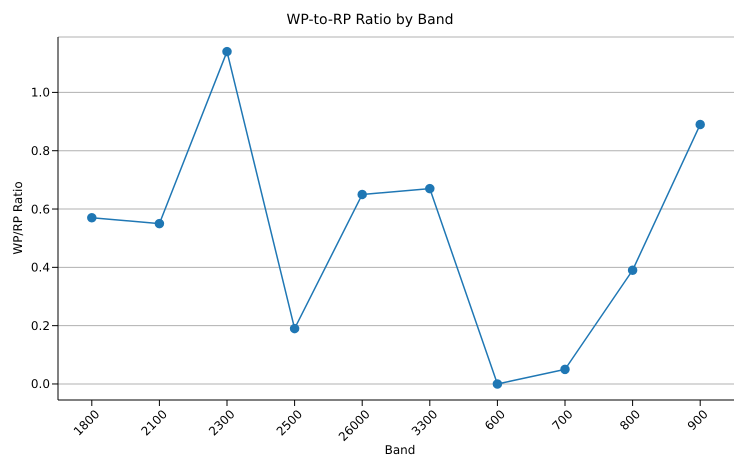 The image size is (740, 463). I want to click on y-tick-label: 0.6, so click(40, 209).